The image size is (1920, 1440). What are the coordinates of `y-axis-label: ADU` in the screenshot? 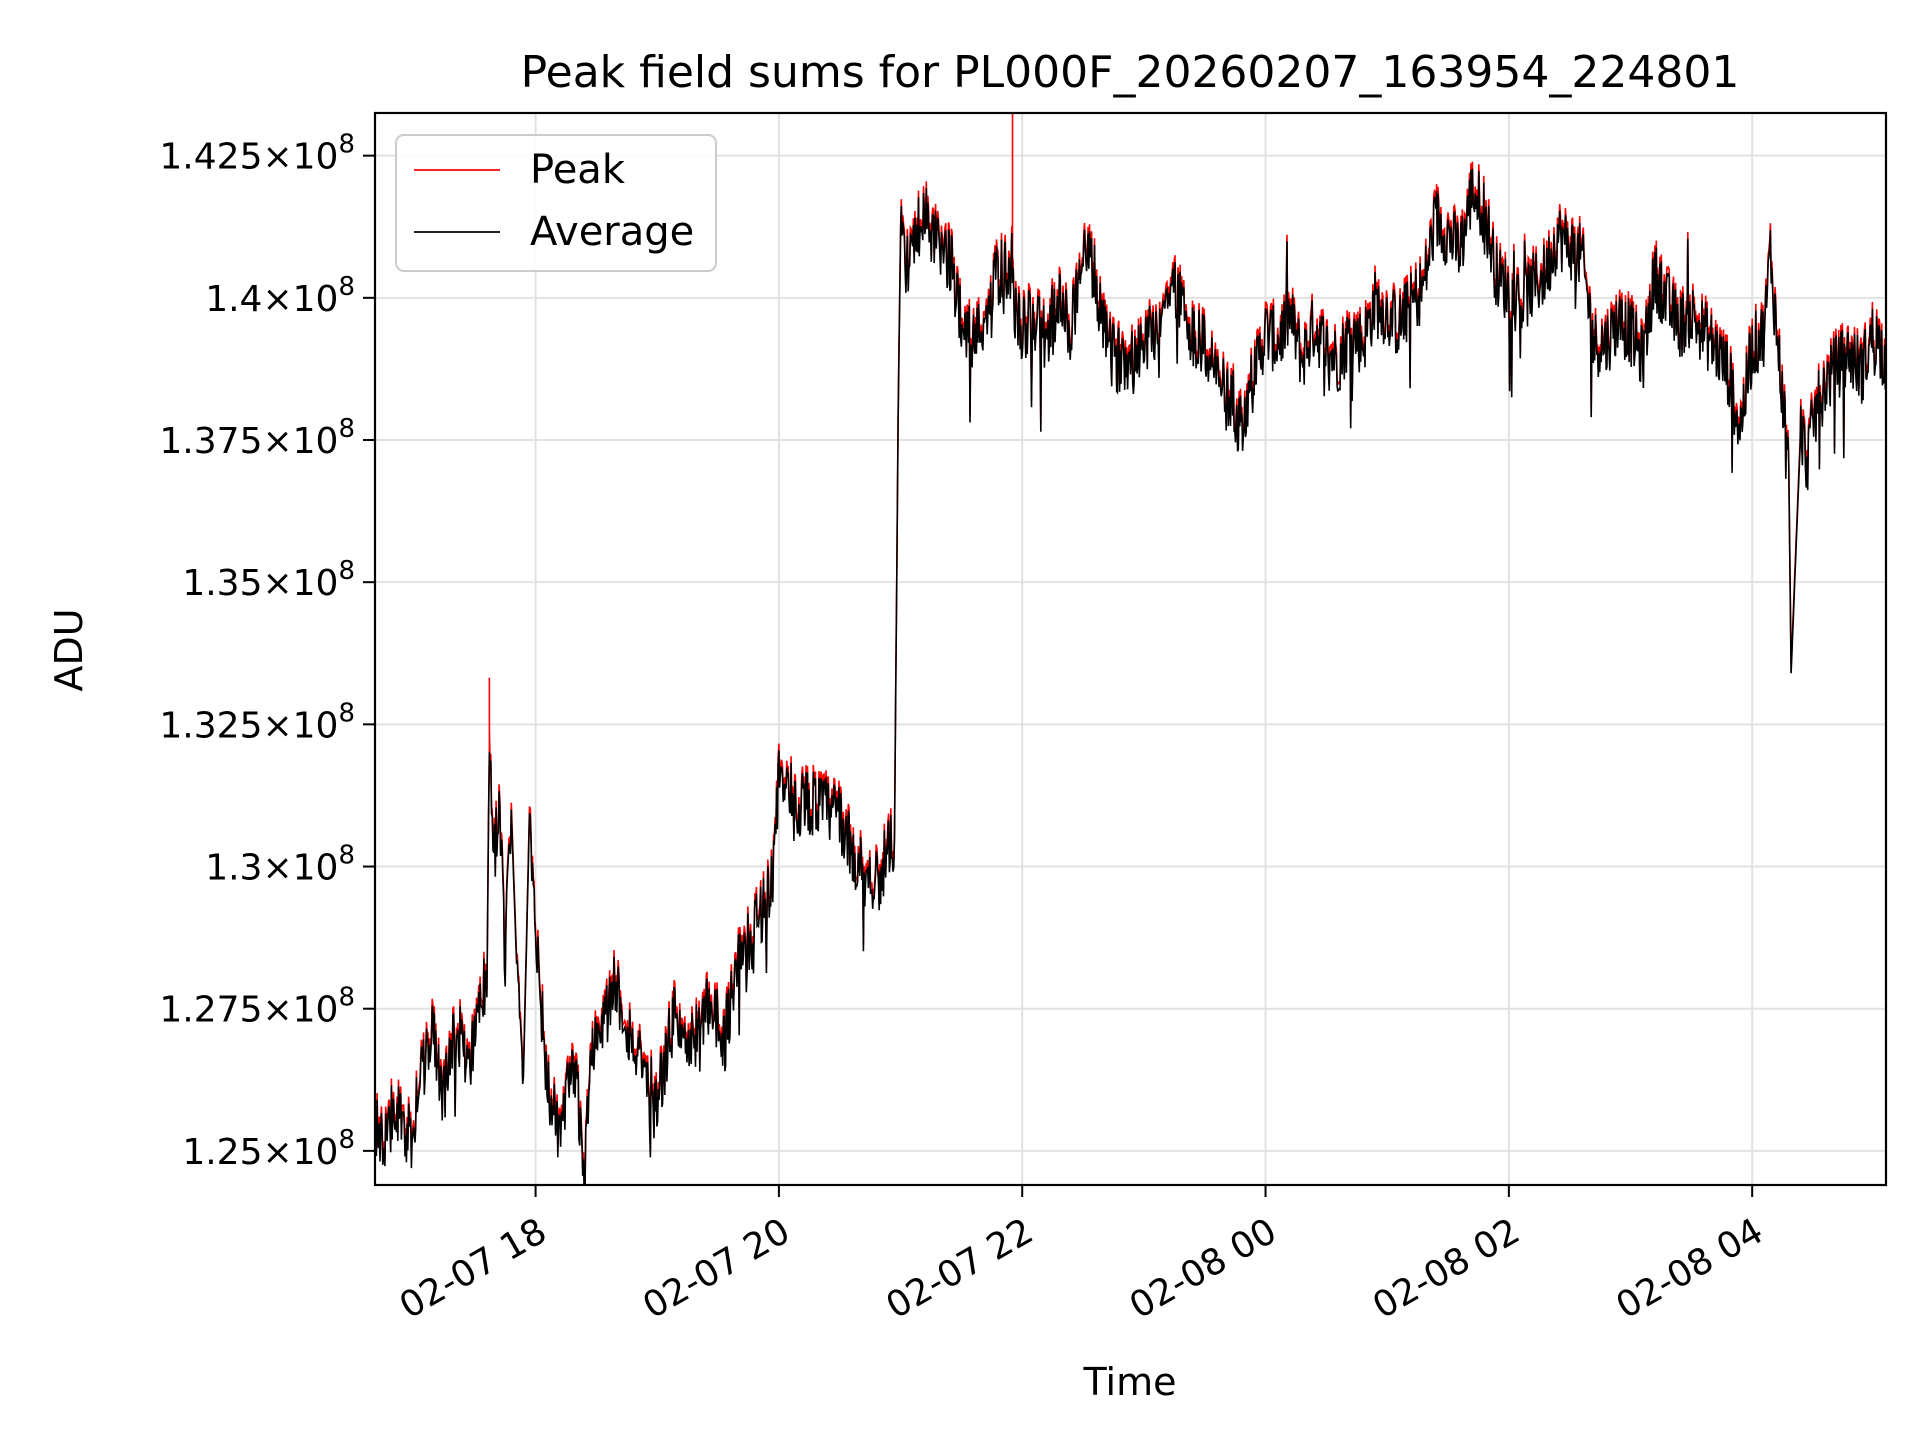 It's located at (69, 649).